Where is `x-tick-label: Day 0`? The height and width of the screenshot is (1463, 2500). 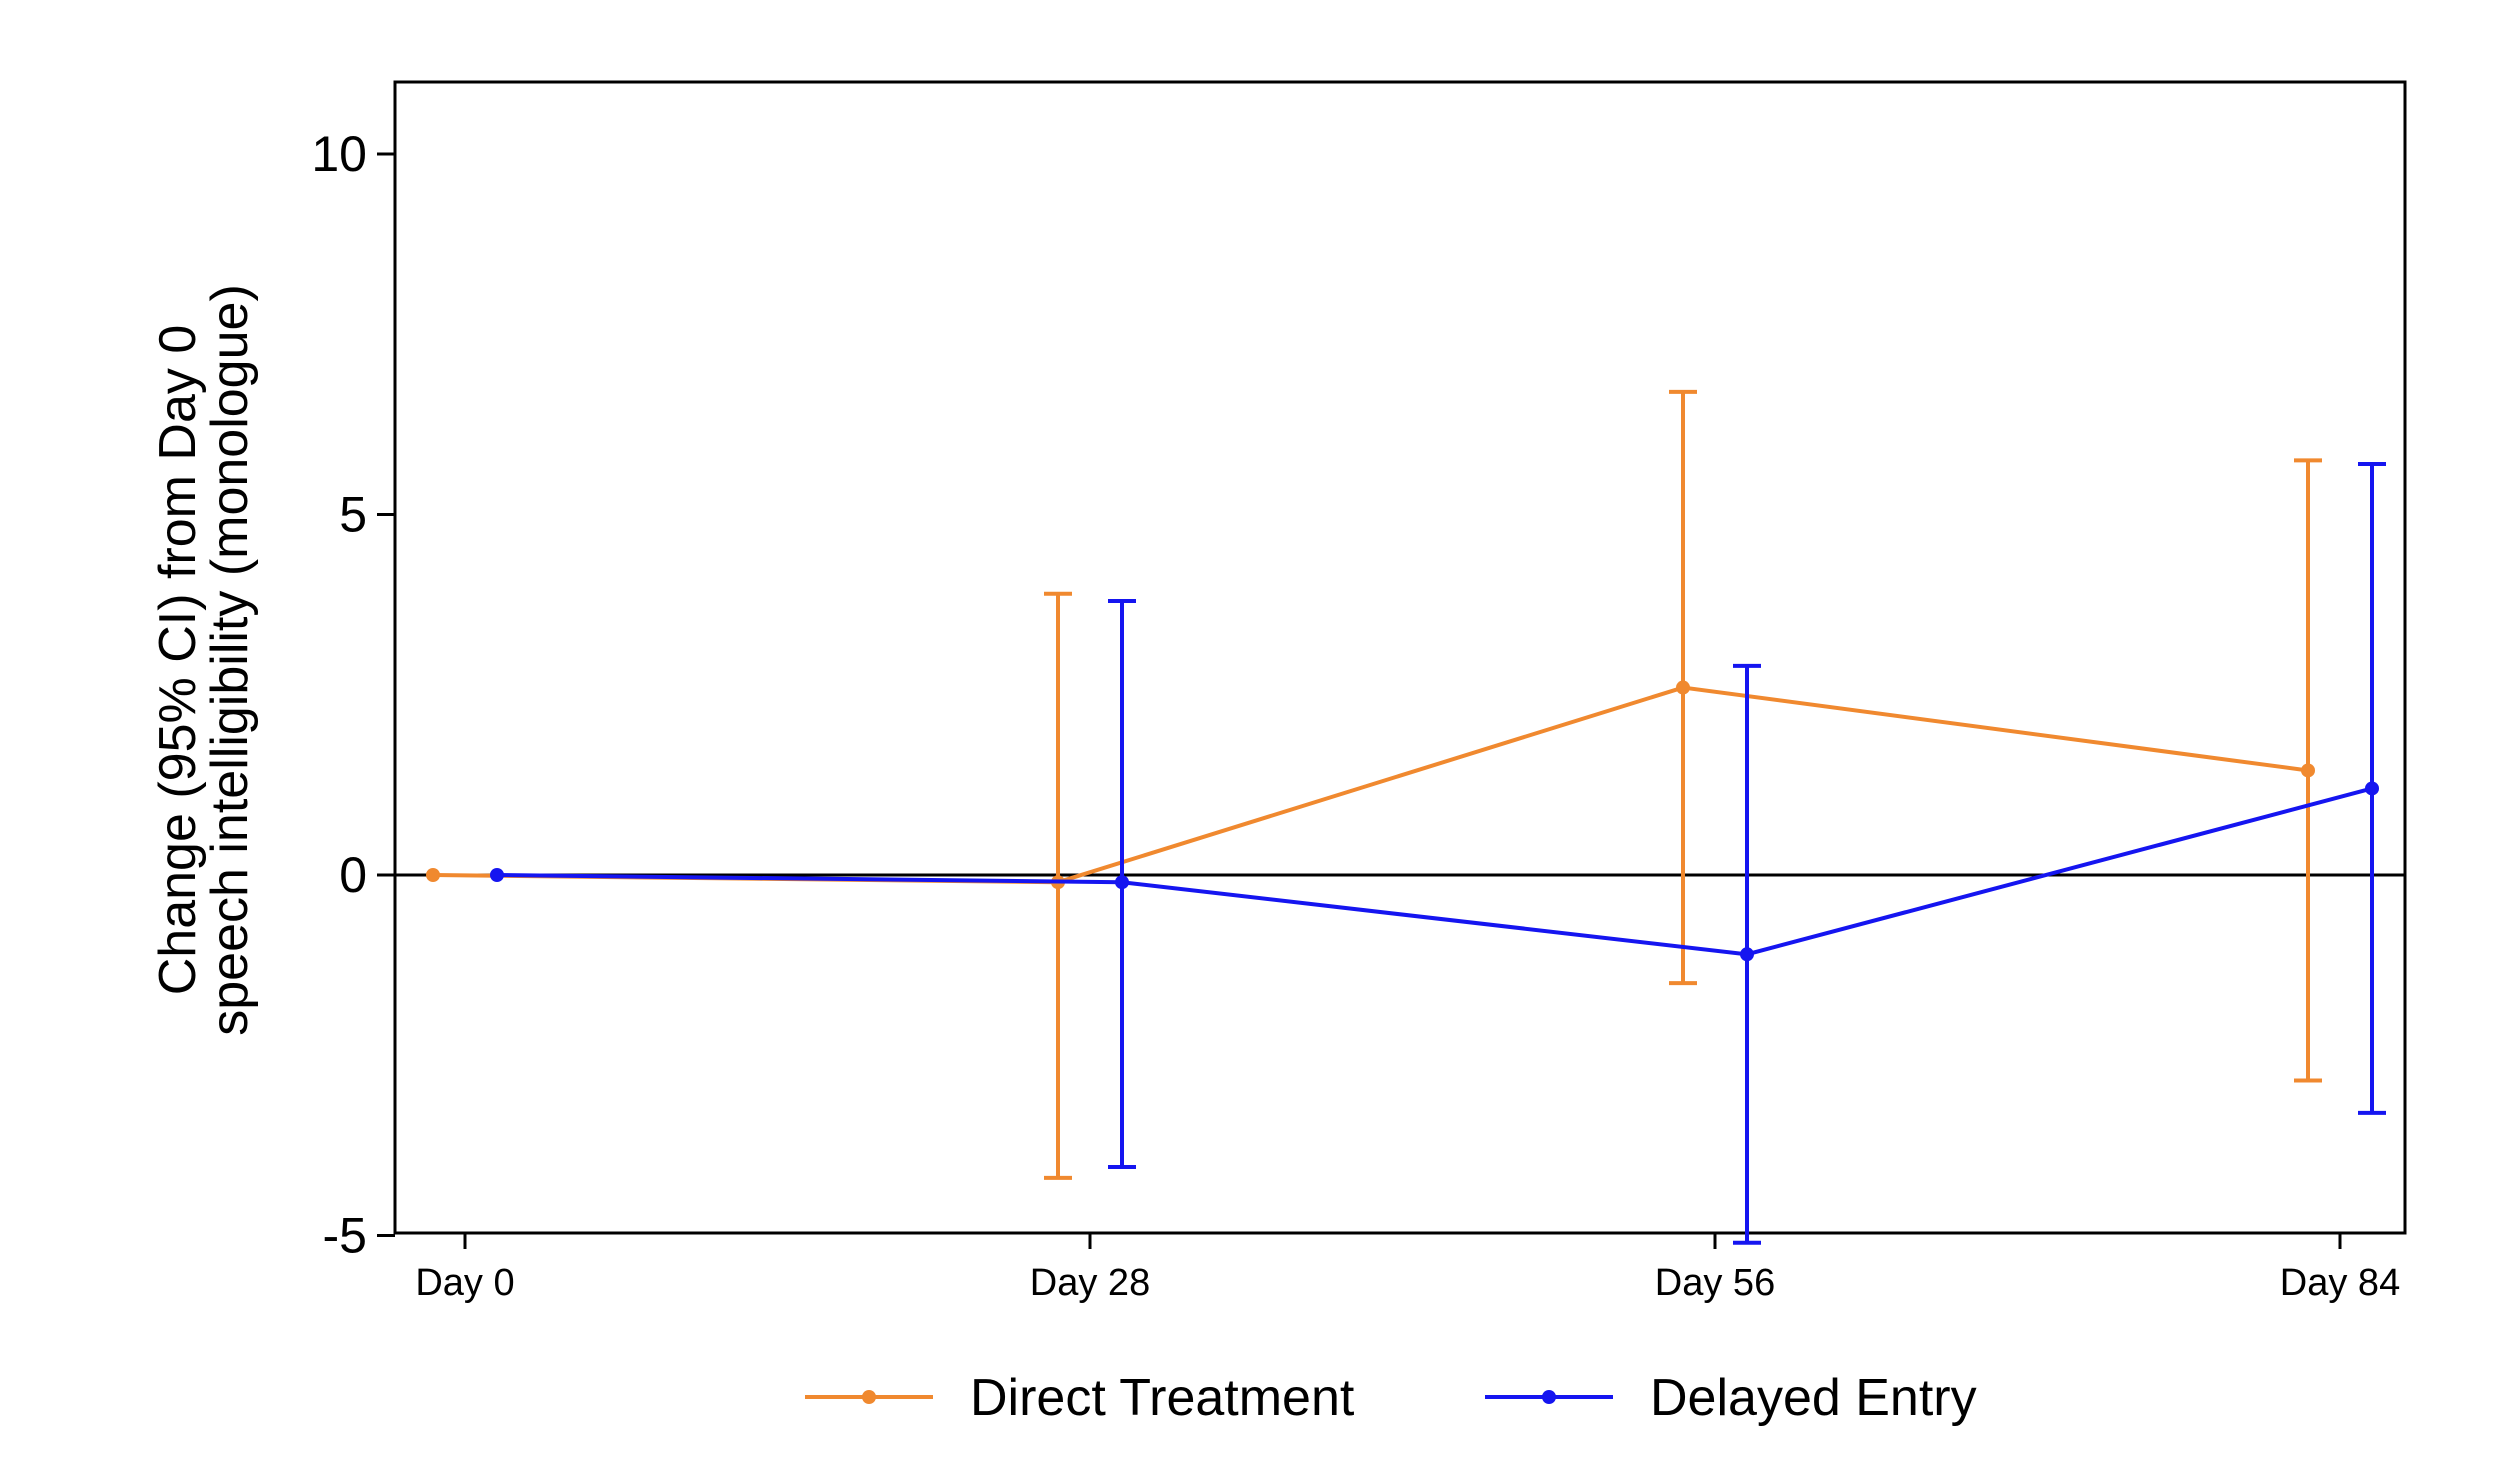 x-tick-label: Day 0 is located at coordinates (464, 1283).